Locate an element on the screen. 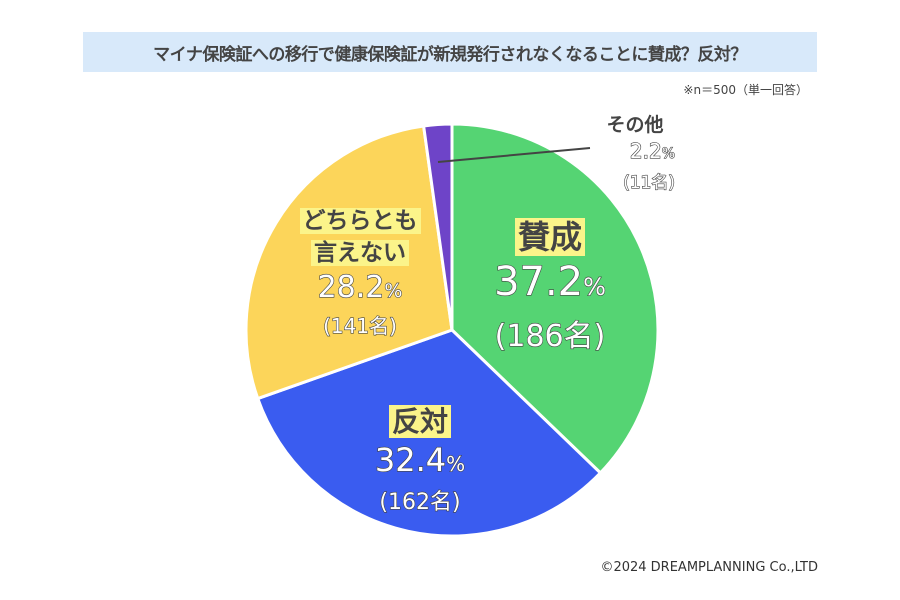  label-agree: 賛成 37.2% (186名) is located at coordinates (550, 286).